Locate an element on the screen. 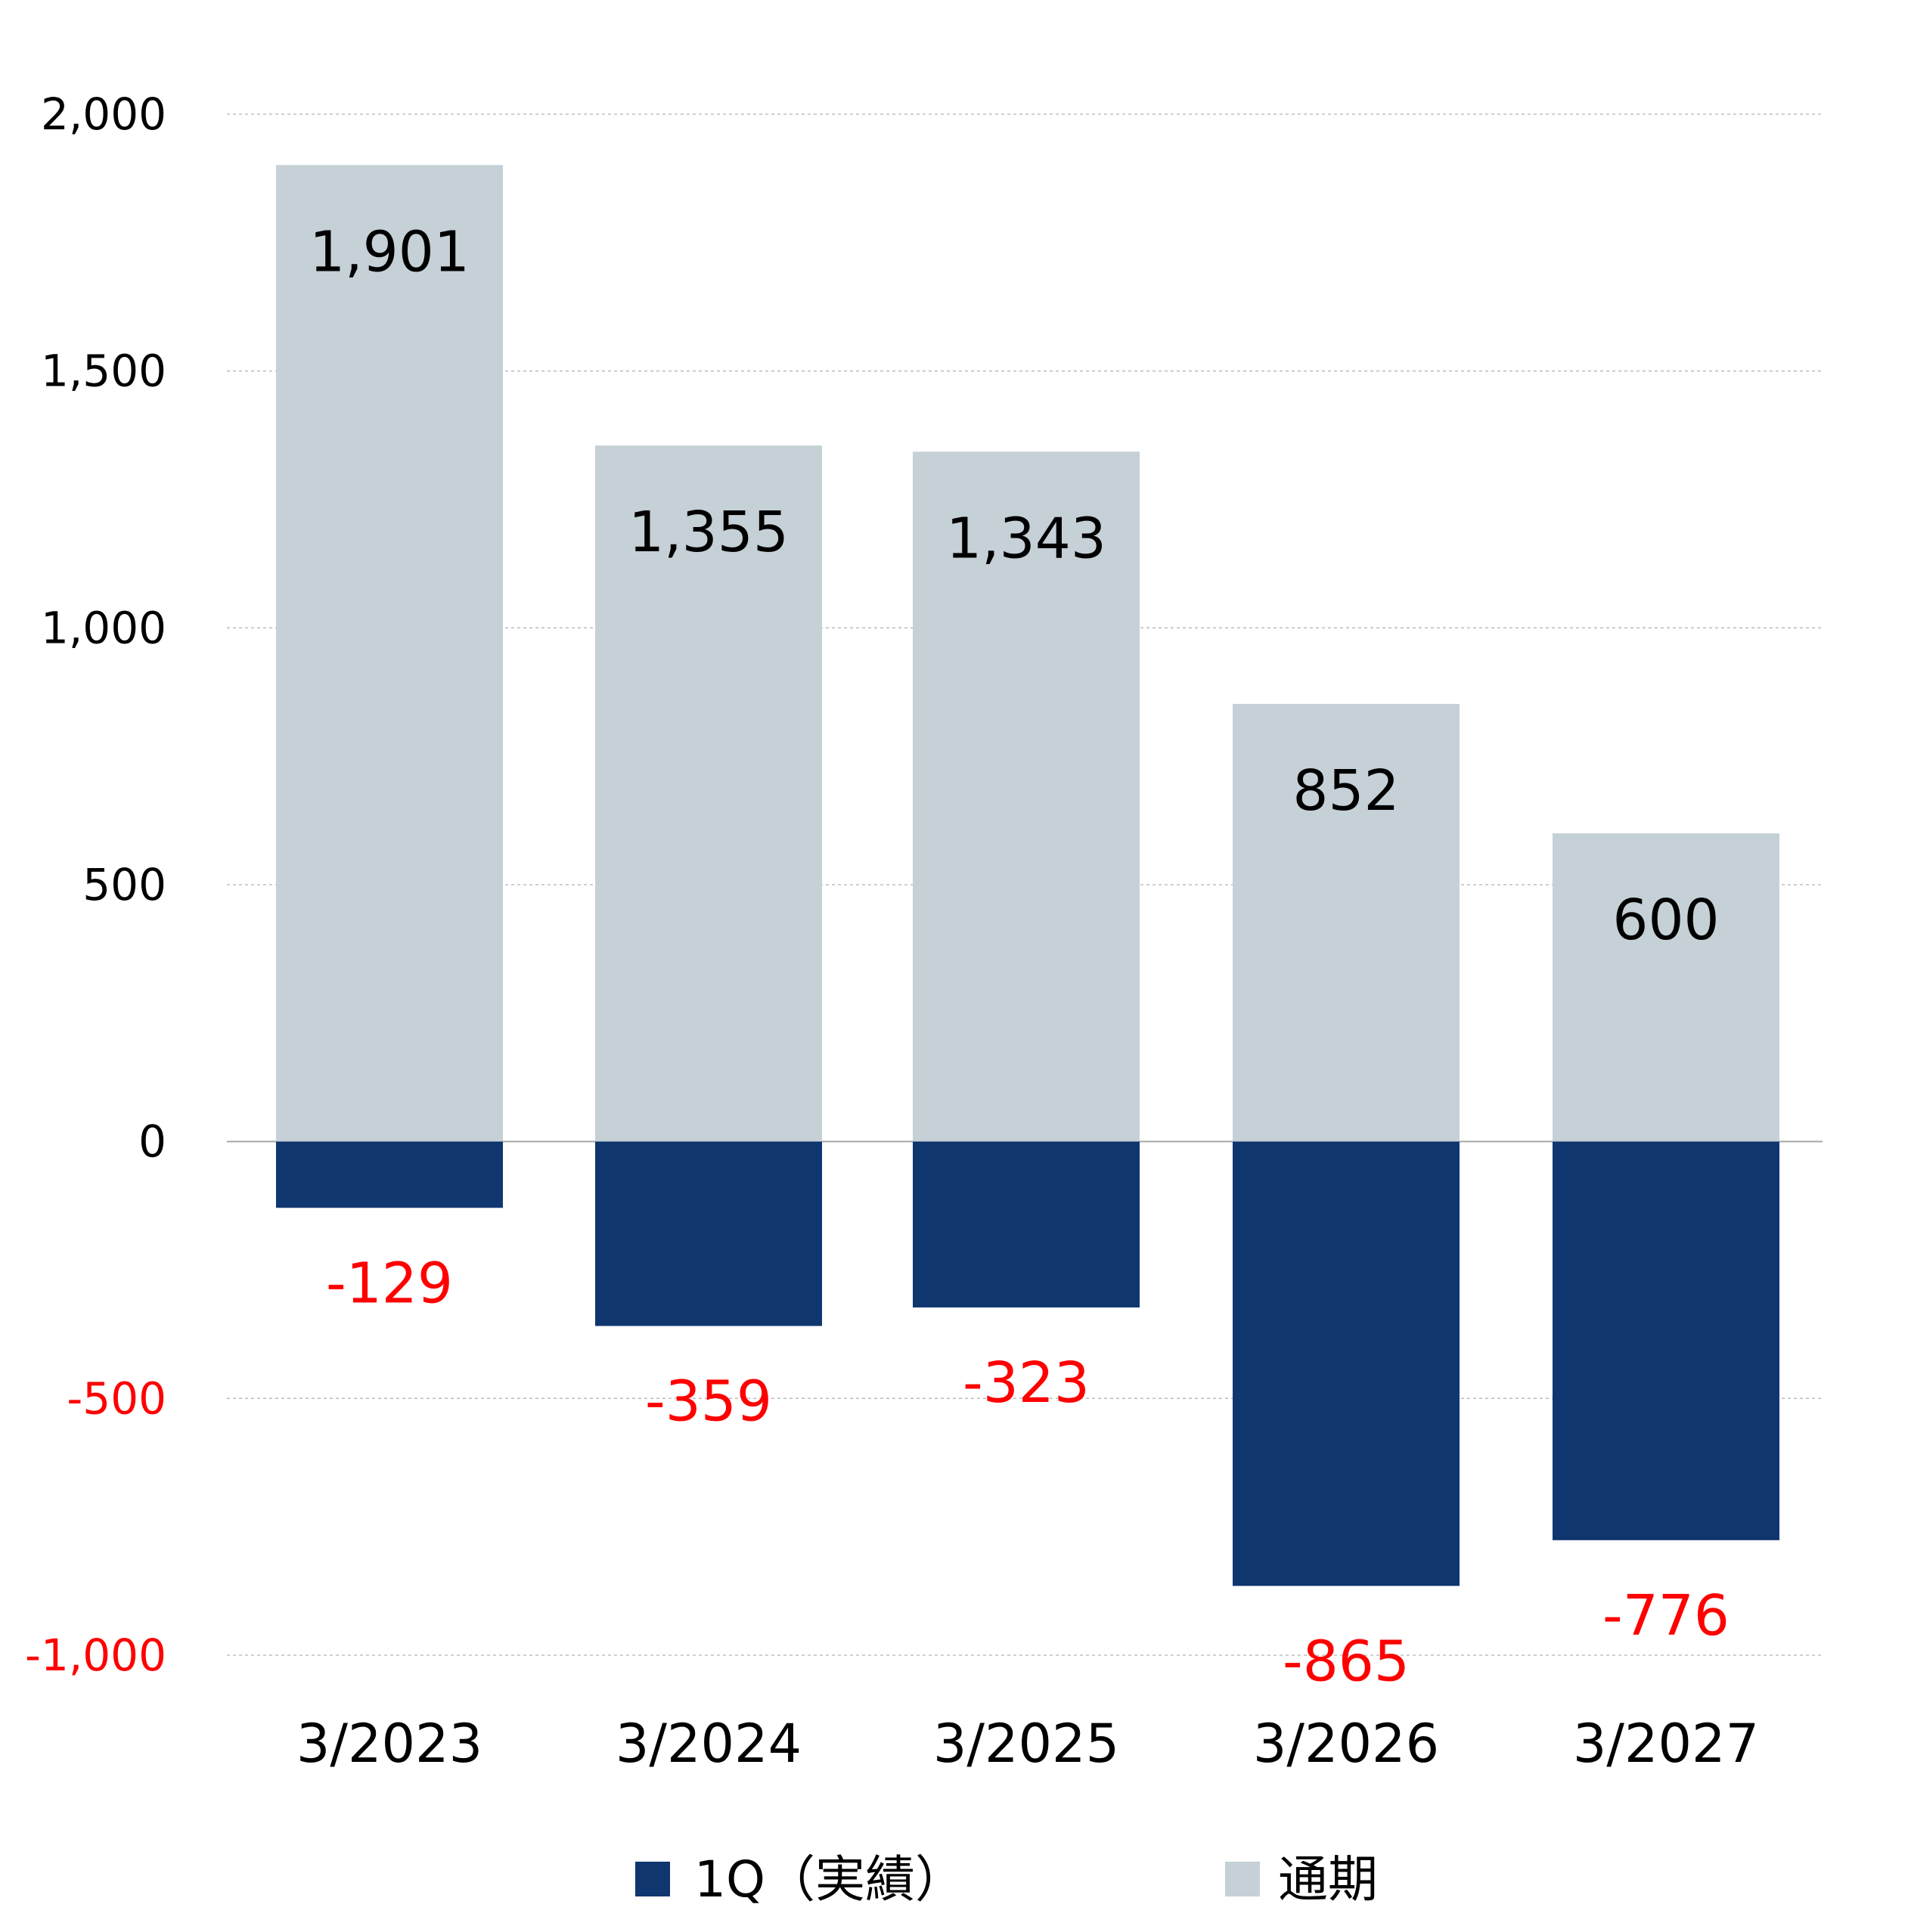 The image size is (1911, 1932). data-label-1q: -323 is located at coordinates (1026, 1384).